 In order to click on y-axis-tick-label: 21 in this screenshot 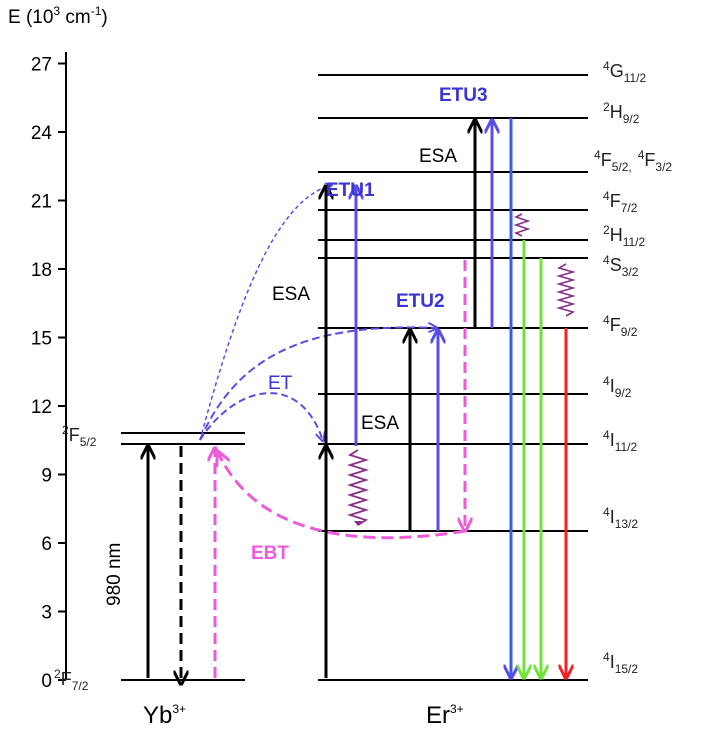, I will do `click(41, 202)`.